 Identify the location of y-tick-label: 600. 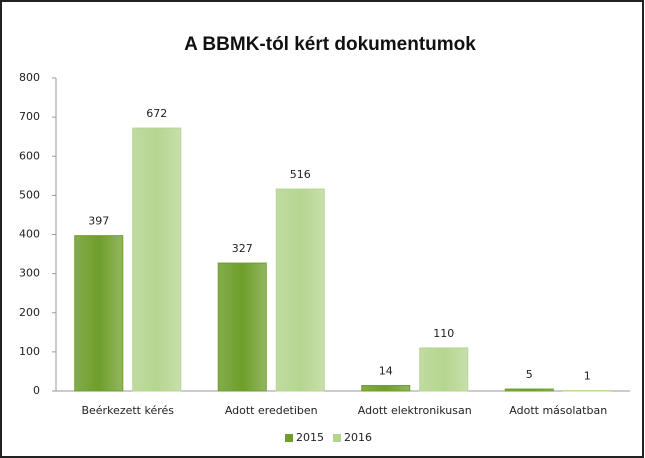
(29, 155).